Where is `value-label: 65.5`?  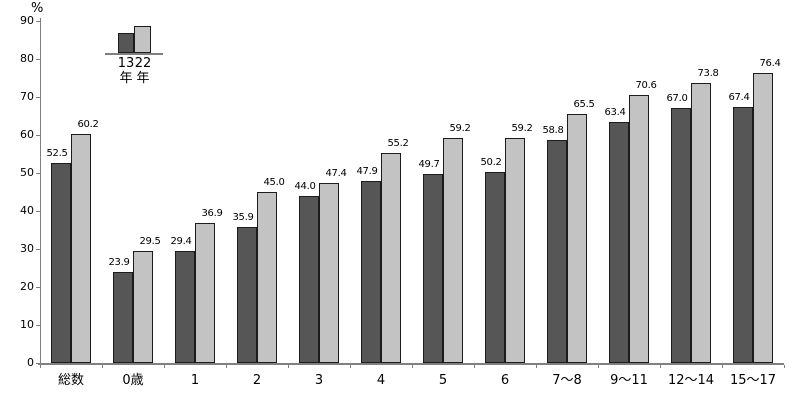
value-label: 65.5 is located at coordinates (584, 104).